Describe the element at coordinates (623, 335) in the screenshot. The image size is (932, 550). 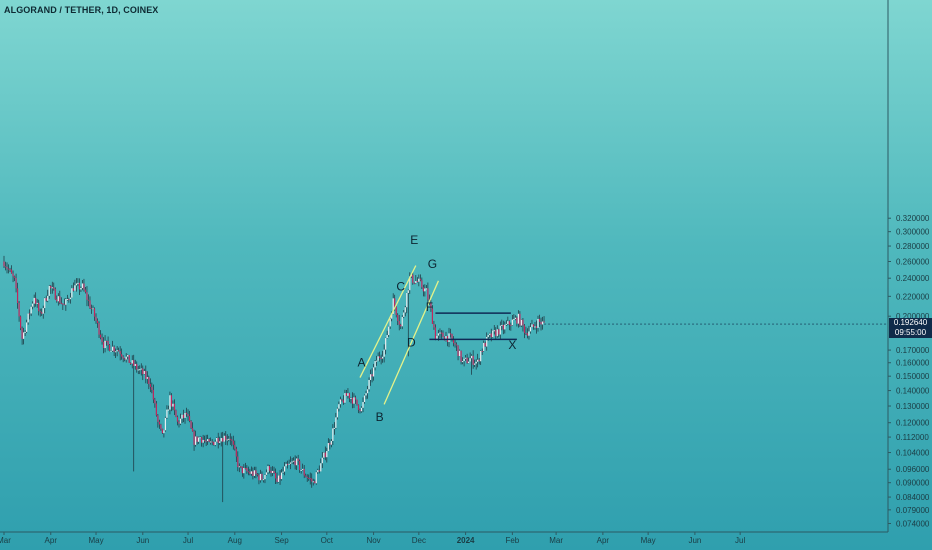
I see `drawings-layer` at that location.